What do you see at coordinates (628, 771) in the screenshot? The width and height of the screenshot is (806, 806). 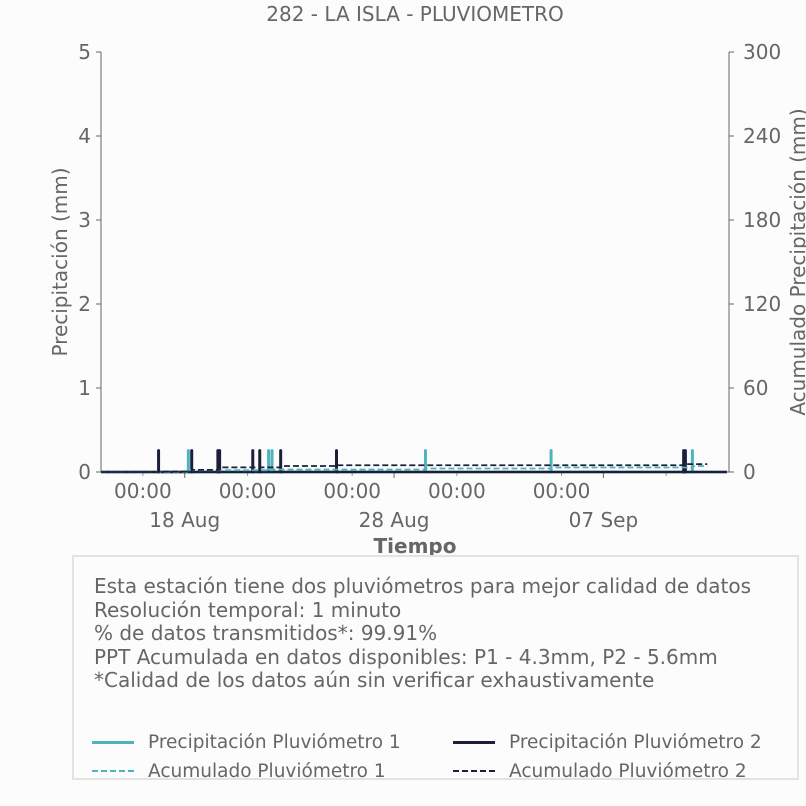 I see `legend-label-accum-2: Acumulado Pluviómetro 2` at bounding box center [628, 771].